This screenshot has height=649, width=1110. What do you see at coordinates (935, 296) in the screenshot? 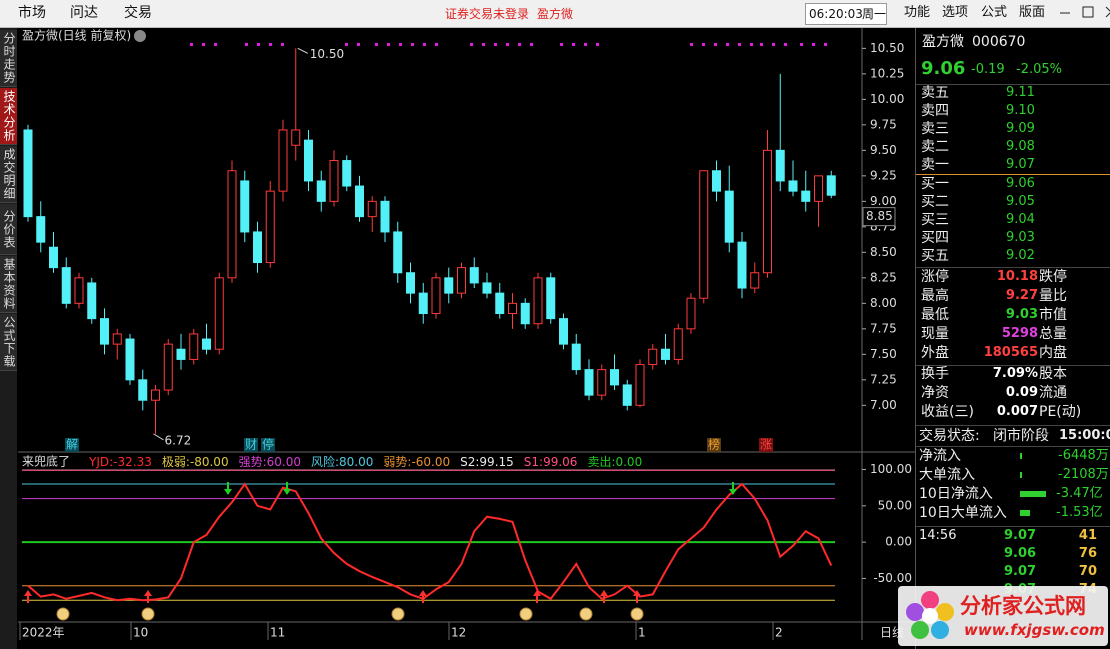
I see `stat-label: 最高` at bounding box center [935, 296].